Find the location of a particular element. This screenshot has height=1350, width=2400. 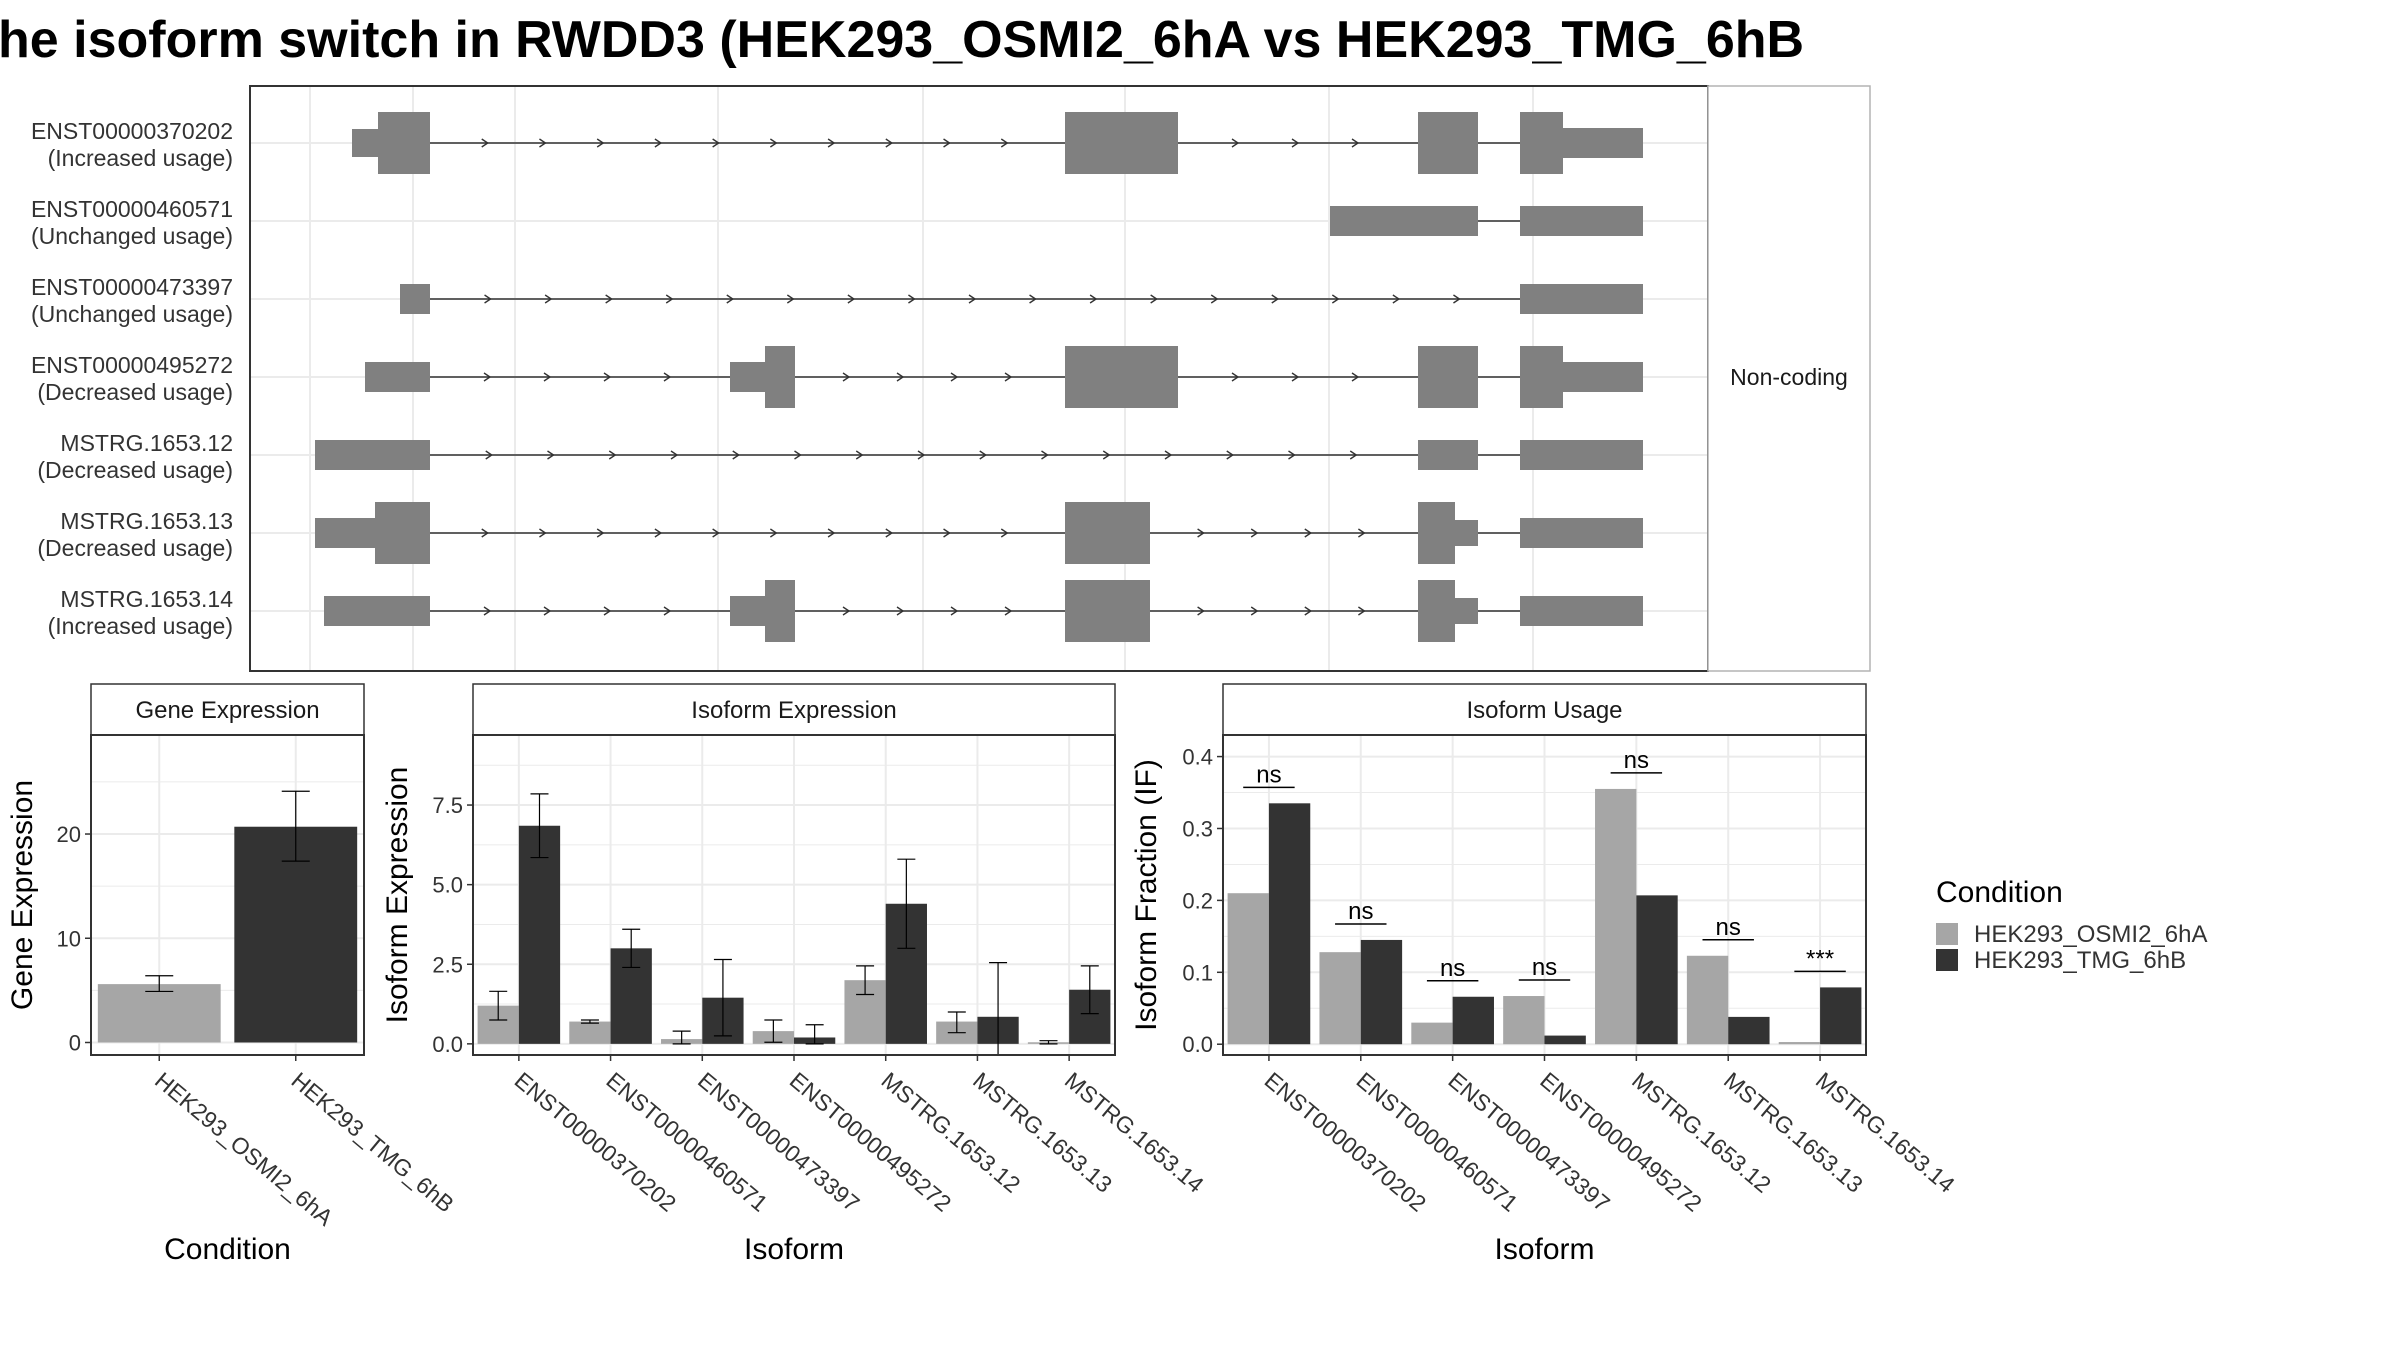

isoform-id-label: ENST00000370202 is located at coordinates (132, 131).